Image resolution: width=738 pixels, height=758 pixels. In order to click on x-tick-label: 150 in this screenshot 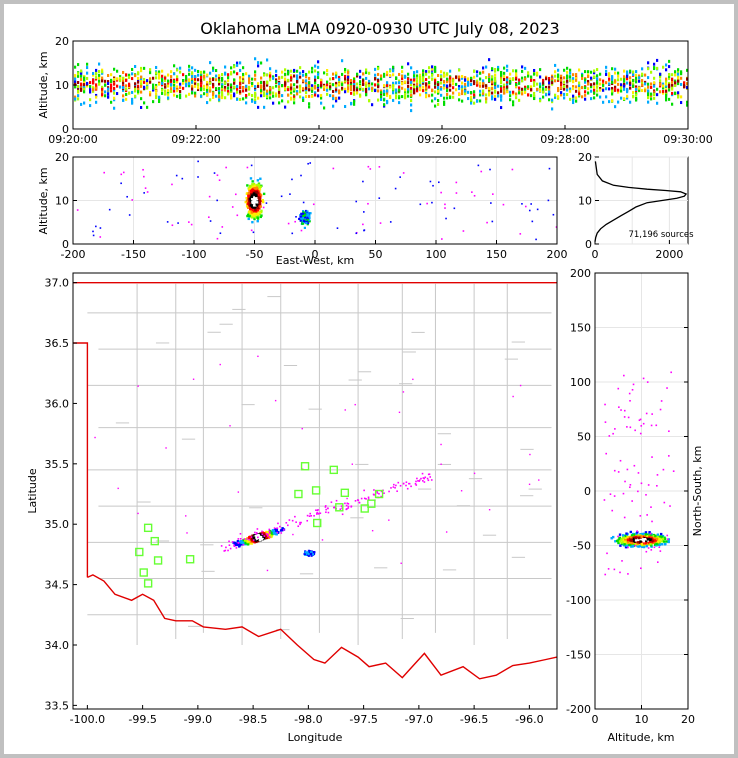, I will do `click(496, 254)`.